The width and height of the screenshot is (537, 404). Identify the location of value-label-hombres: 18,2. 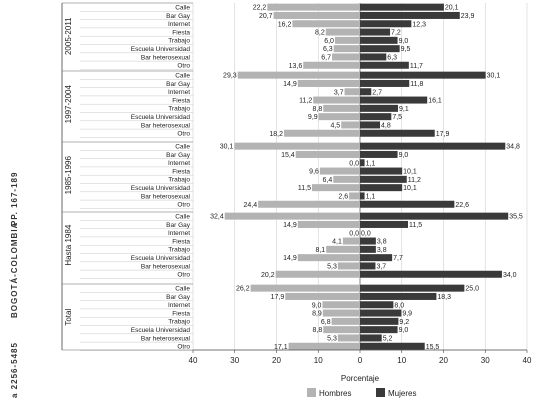
(276, 134).